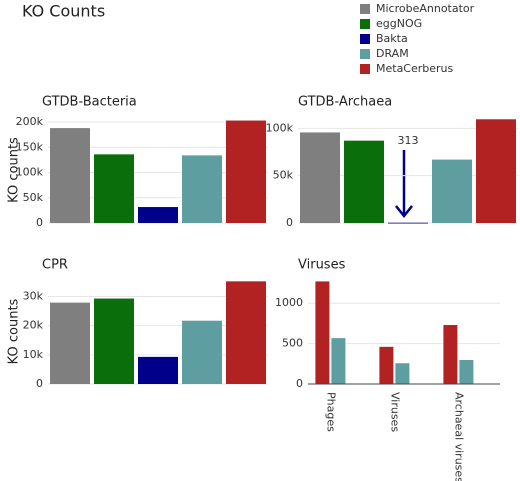 The height and width of the screenshot is (481, 520). What do you see at coordinates (330, 412) in the screenshot?
I see `x-tick-label: Phages` at bounding box center [330, 412].